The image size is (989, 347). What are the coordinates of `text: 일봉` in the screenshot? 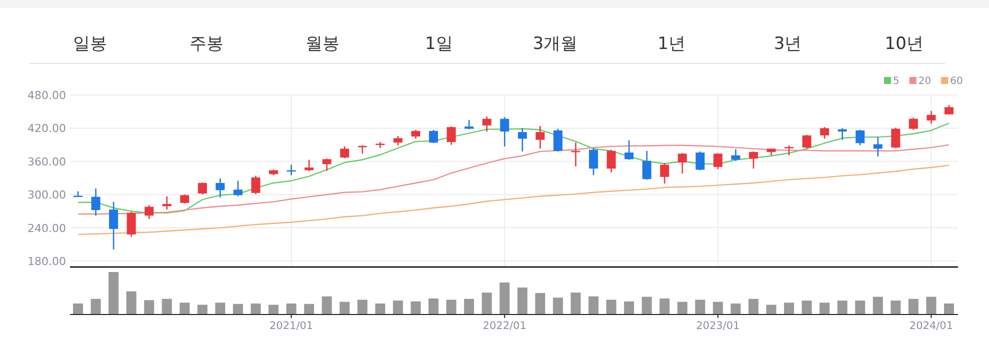 It's located at (90, 44).